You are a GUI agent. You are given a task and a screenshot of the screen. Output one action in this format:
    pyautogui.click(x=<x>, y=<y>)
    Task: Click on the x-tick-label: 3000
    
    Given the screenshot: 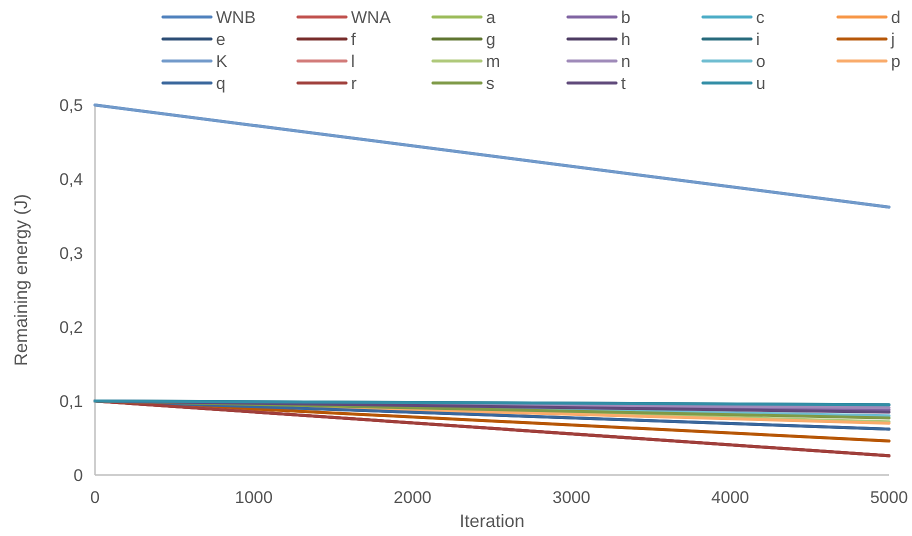 What is the action you would take?
    pyautogui.click(x=571, y=497)
    